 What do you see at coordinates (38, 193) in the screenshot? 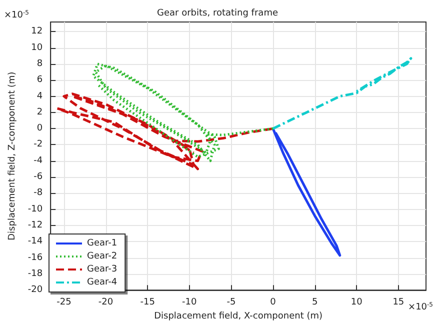
I see `y-tick-label: -8` at bounding box center [38, 193].